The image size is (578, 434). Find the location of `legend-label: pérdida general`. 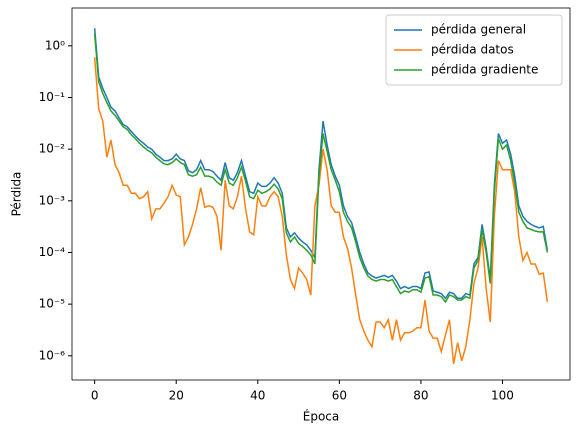

legend-label: pérdida general is located at coordinates (478, 30).